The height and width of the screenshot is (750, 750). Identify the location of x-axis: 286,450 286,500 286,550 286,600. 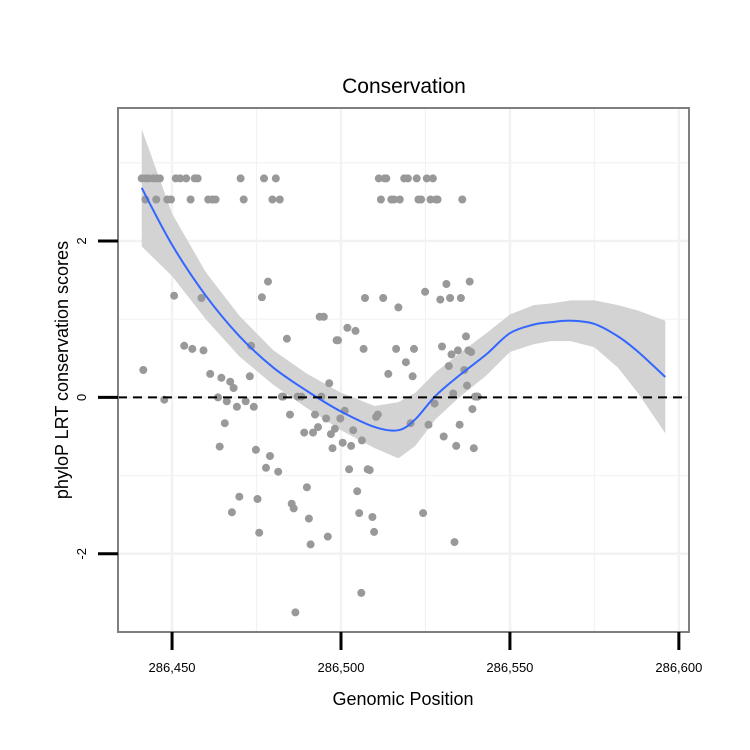
(425, 653).